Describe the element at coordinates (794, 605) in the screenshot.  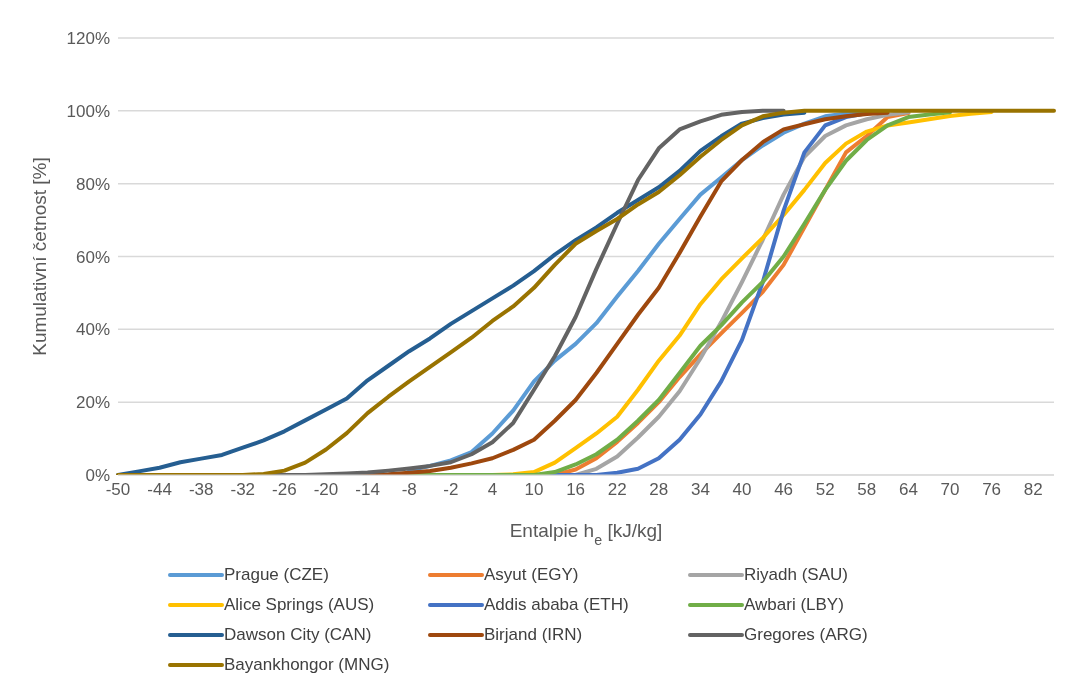
I see `legend-label: Awbari (LBY)` at that location.